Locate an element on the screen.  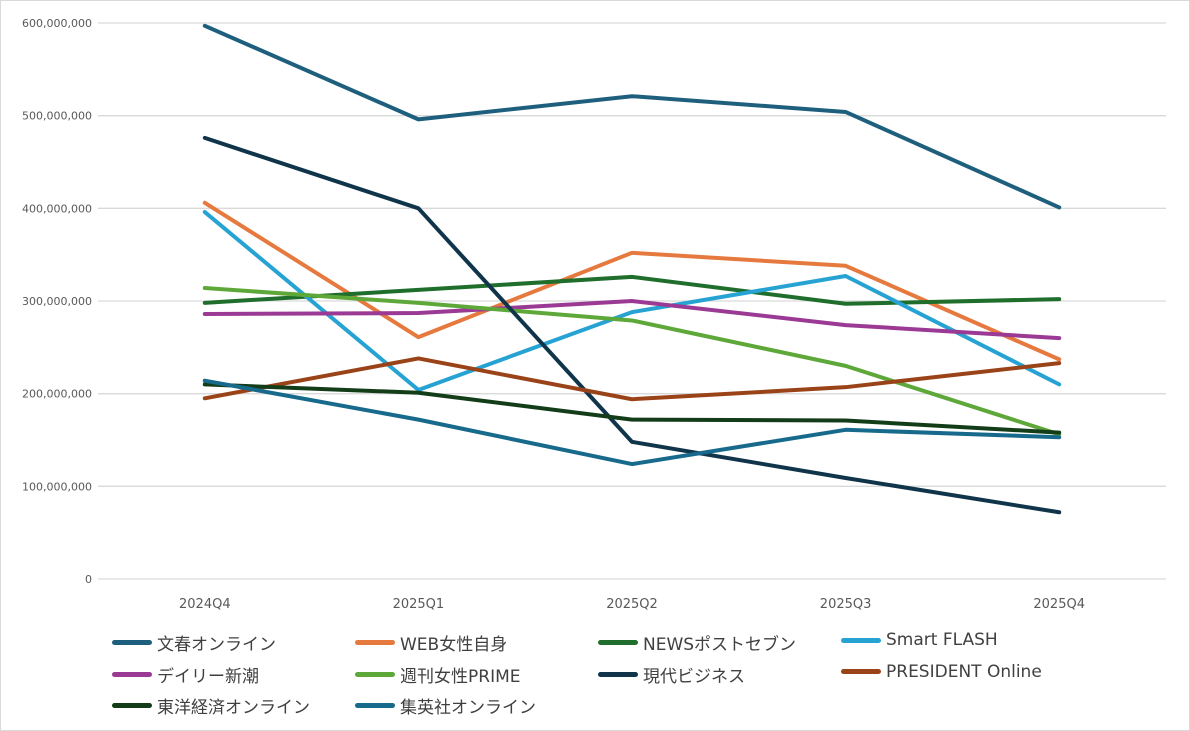
legend-item: 文春オンライン is located at coordinates (194, 642).